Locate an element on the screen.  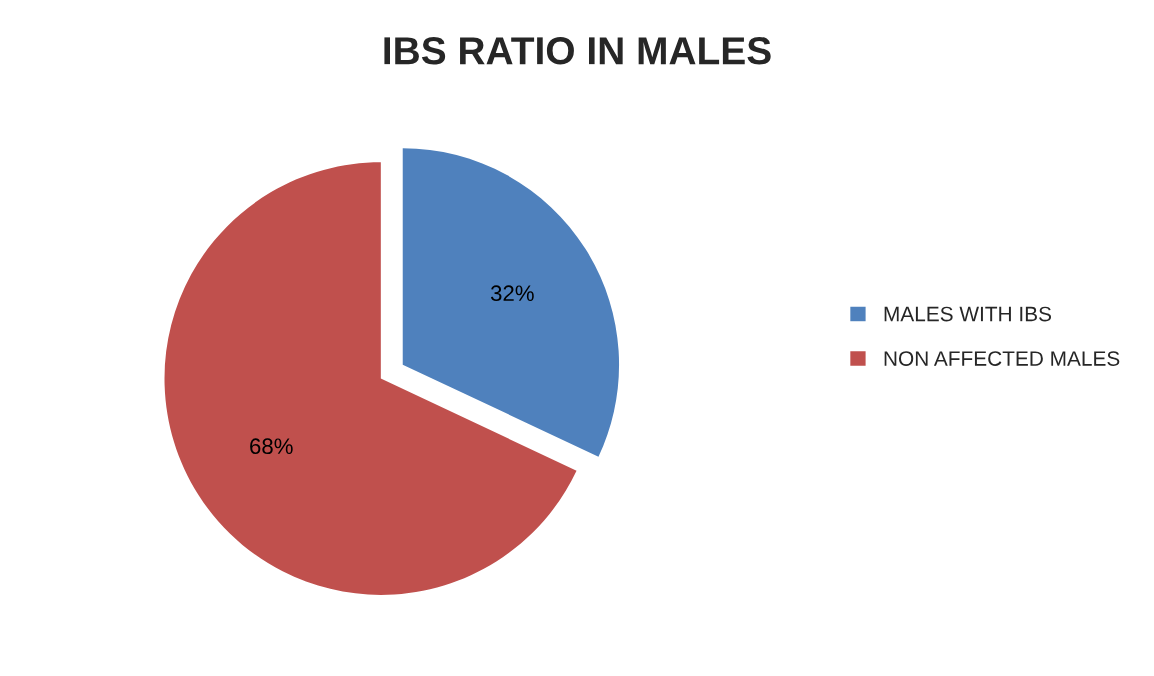
legend-label: NON AFFECTED MALES is located at coordinates (1002, 358).